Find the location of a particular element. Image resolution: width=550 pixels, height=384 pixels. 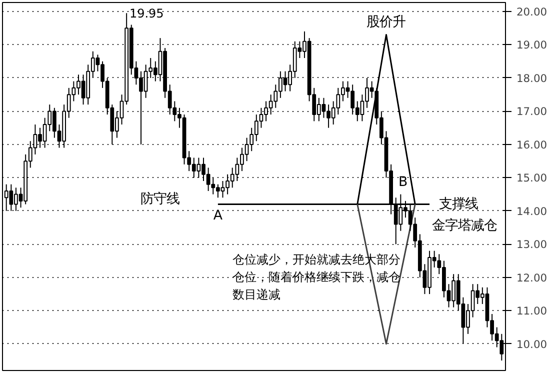

annotation: 金字塔减仓 is located at coordinates (464, 225).